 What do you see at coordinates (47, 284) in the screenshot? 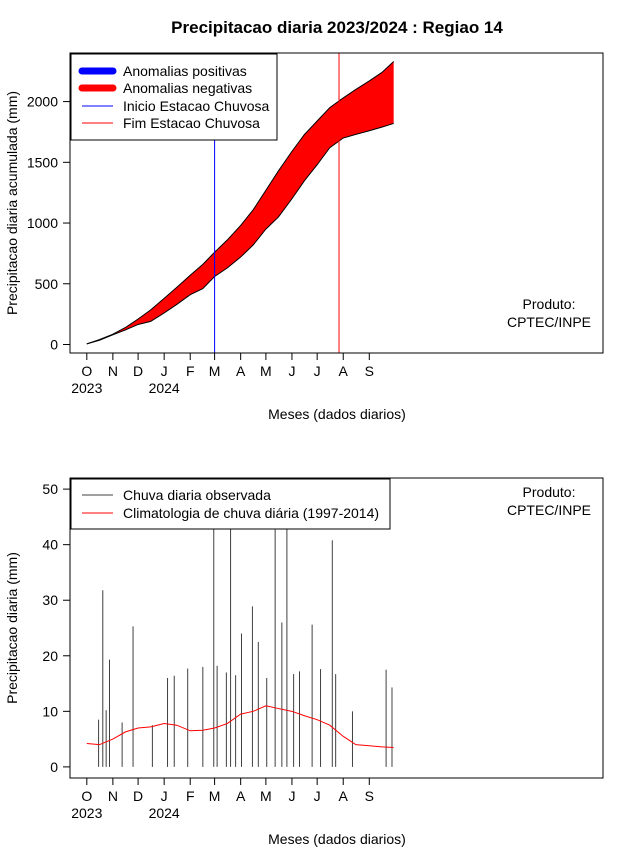
I see `y-tick-label: 500` at bounding box center [47, 284].